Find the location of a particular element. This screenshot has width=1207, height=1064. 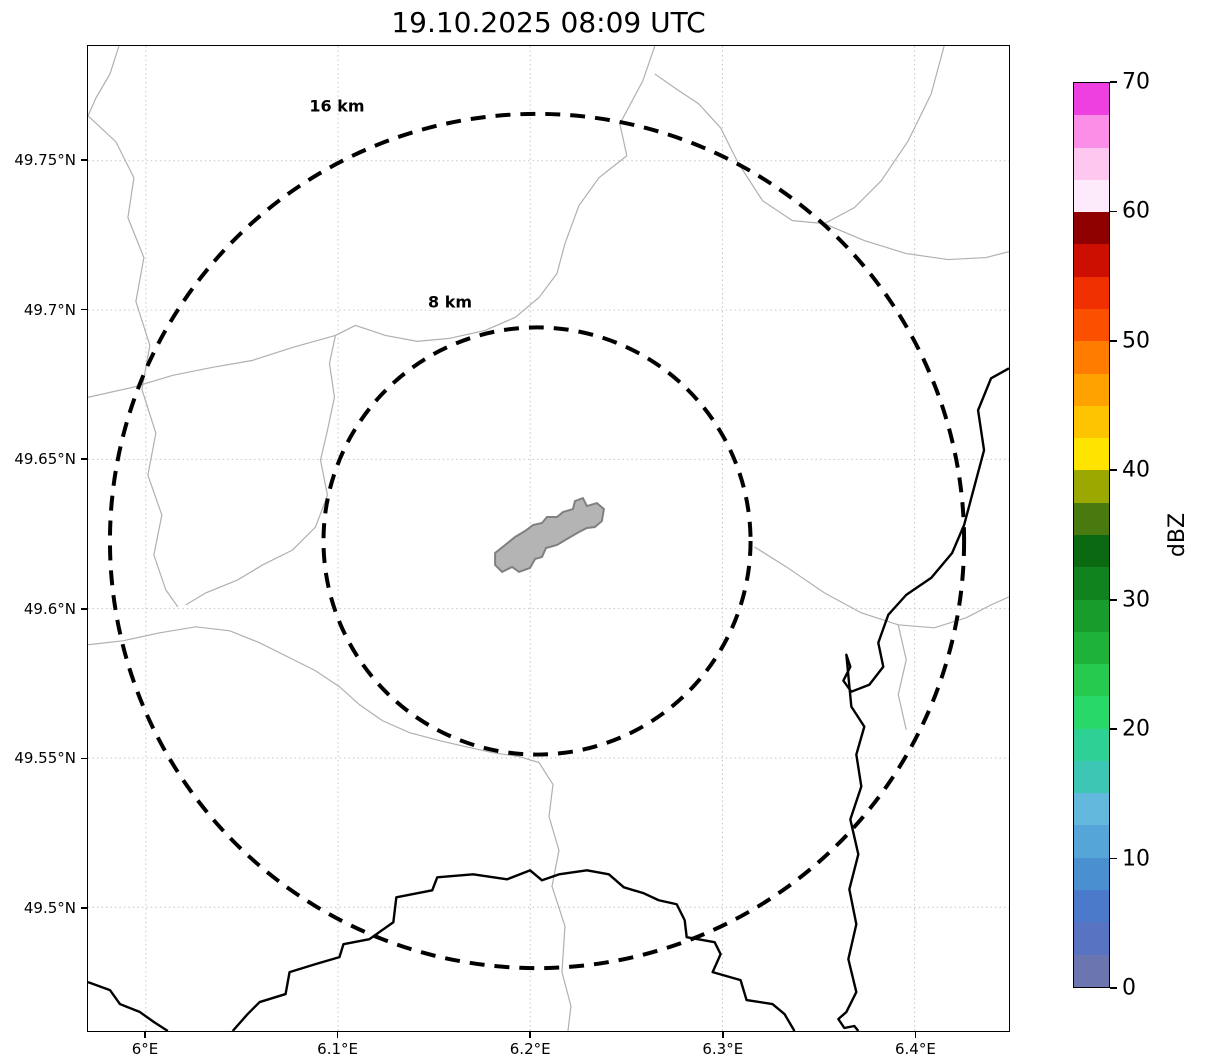

y-tick-label: 49.75°N is located at coordinates (45, 160).